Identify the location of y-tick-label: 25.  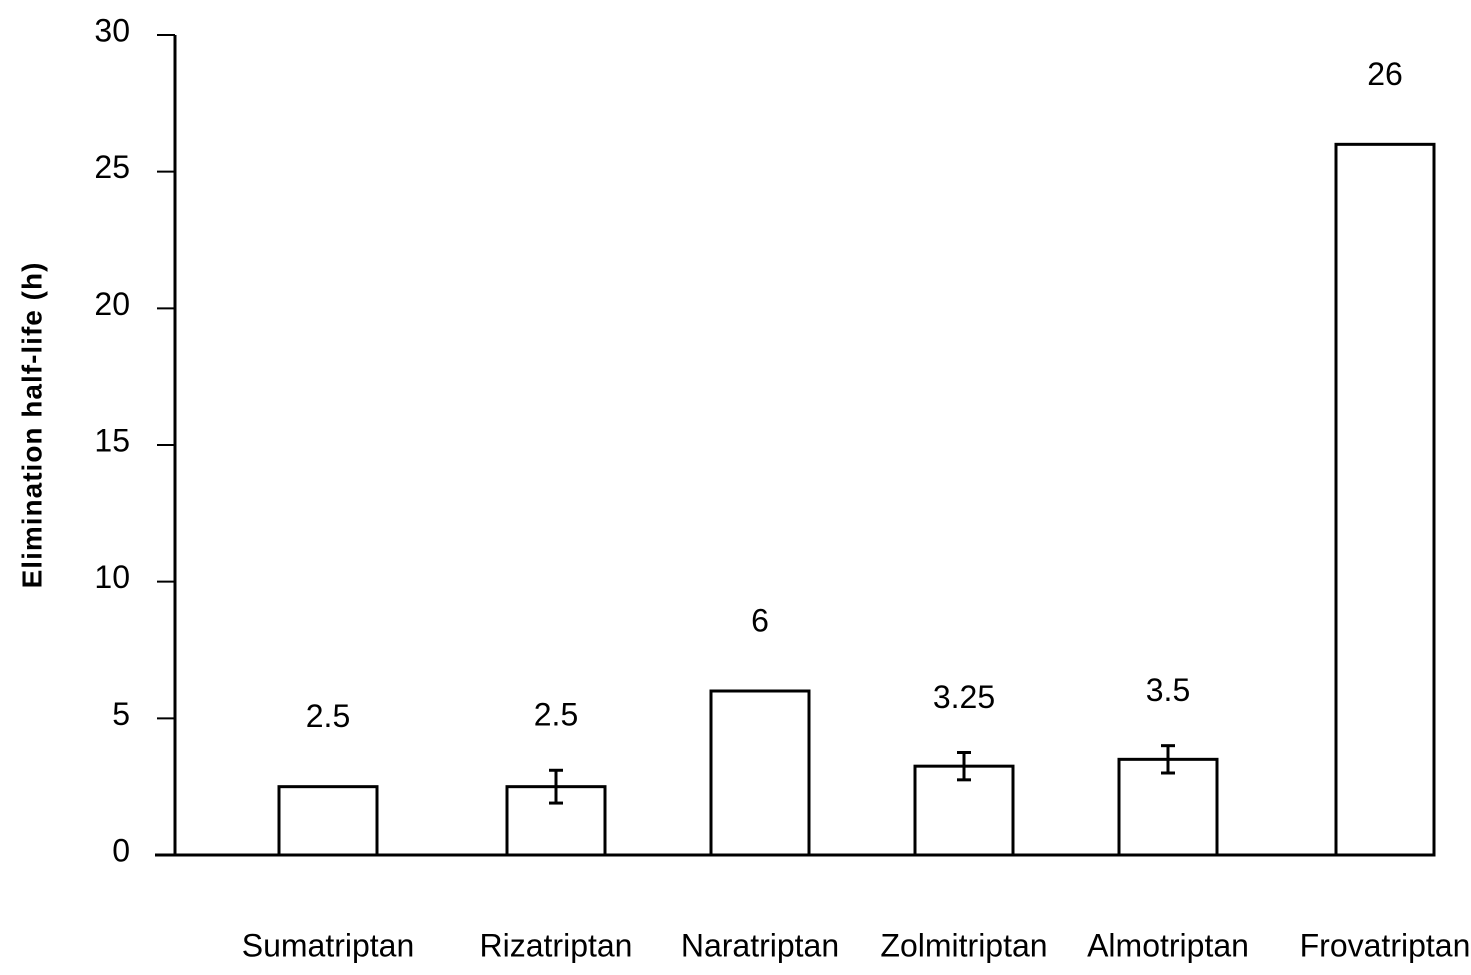
(112, 167).